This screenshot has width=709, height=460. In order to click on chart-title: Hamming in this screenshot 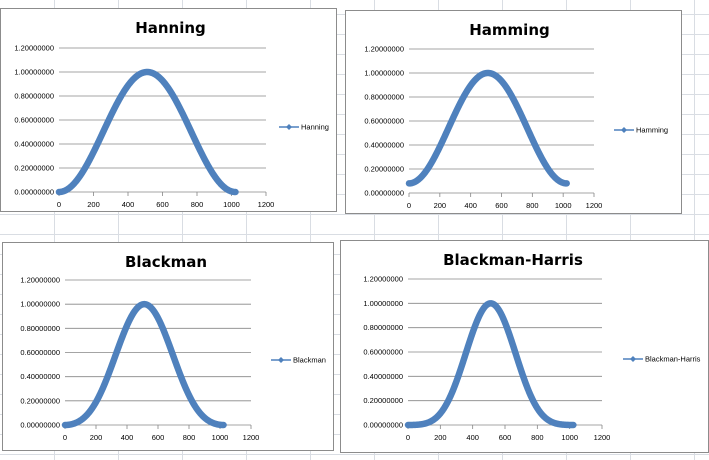, I will do `click(509, 30)`.